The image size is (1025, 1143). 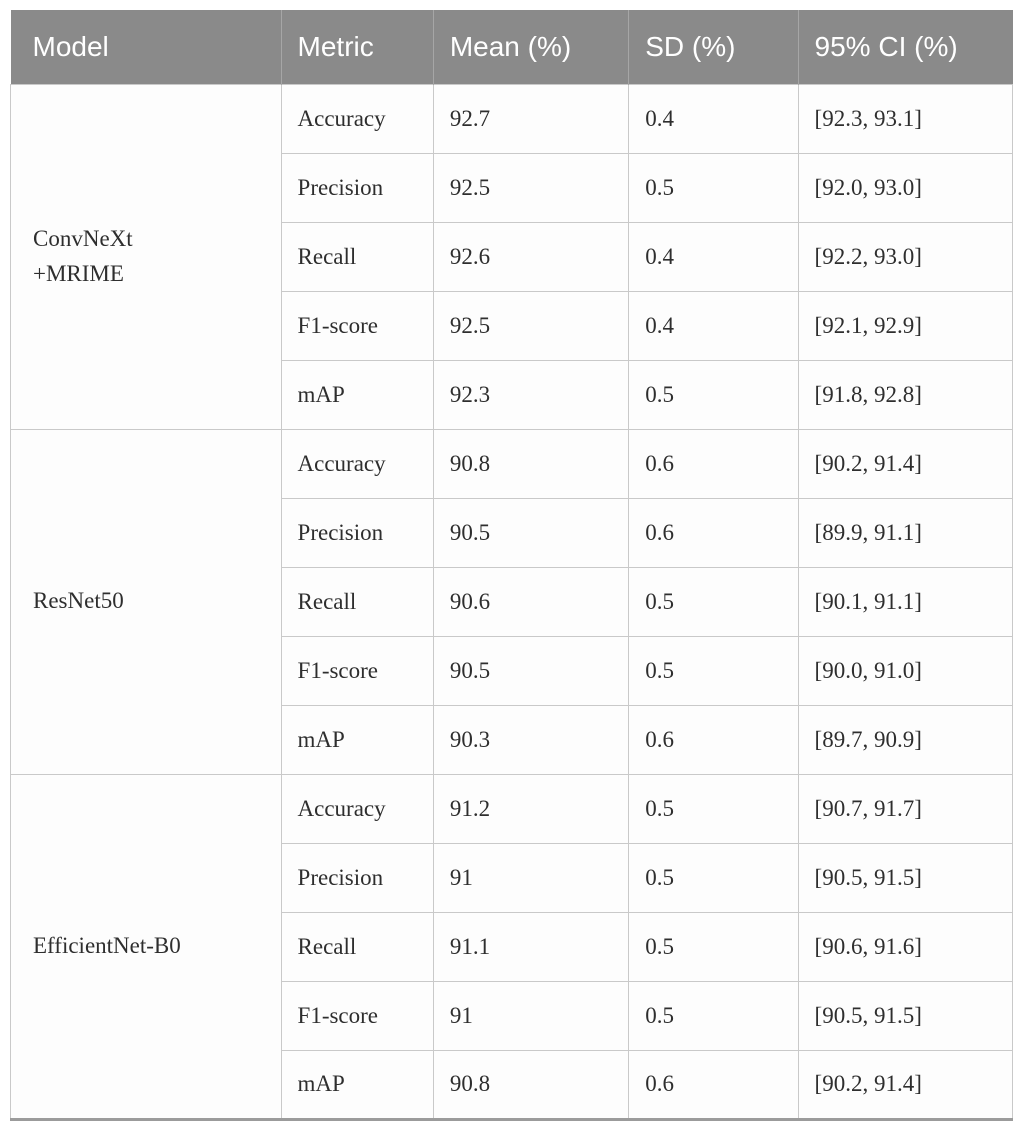 I want to click on col-header-metric: Metric, so click(x=357, y=47).